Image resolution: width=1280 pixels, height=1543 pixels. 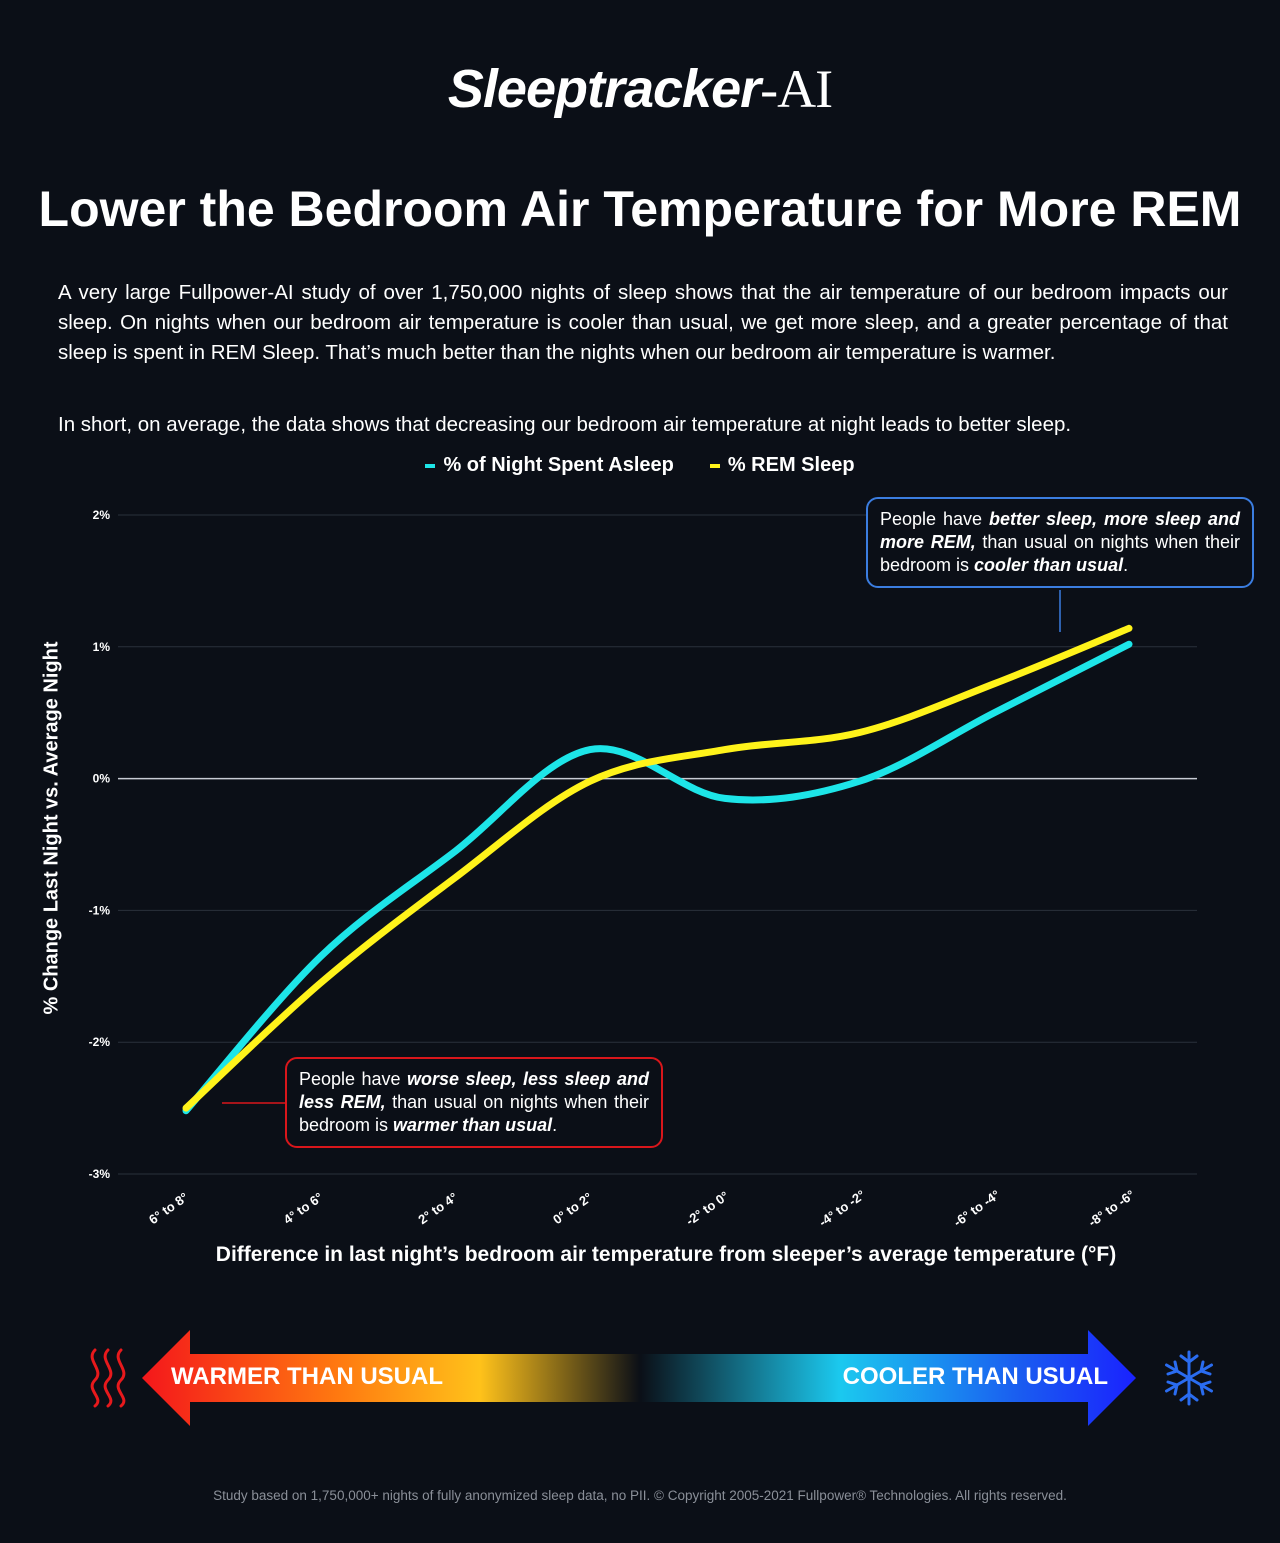 I want to click on heat-waves-icon, so click(x=108, y=1378).